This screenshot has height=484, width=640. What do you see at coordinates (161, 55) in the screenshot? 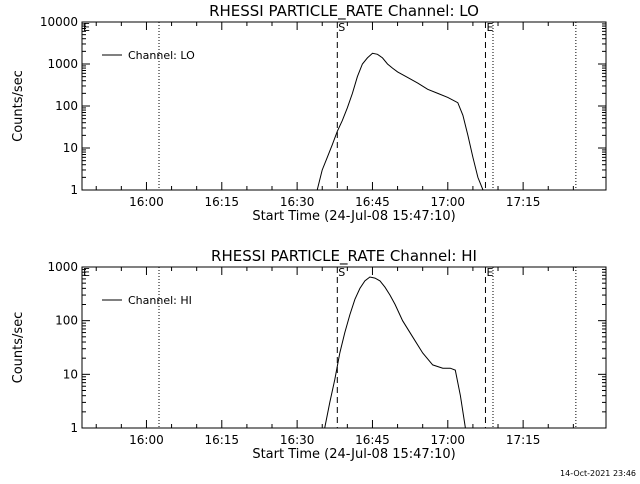
I see `legend-label: Channel: LO` at bounding box center [161, 55].